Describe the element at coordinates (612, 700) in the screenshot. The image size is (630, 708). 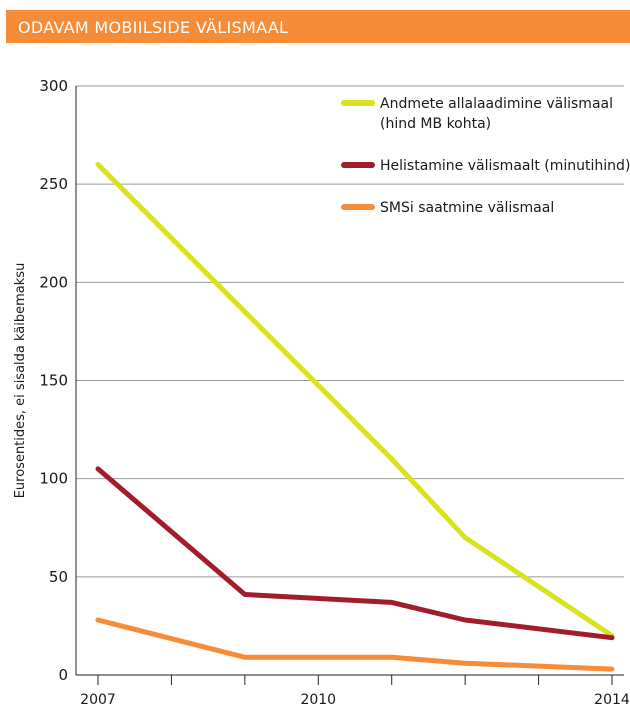
I see `x-tick-label: 2014` at that location.